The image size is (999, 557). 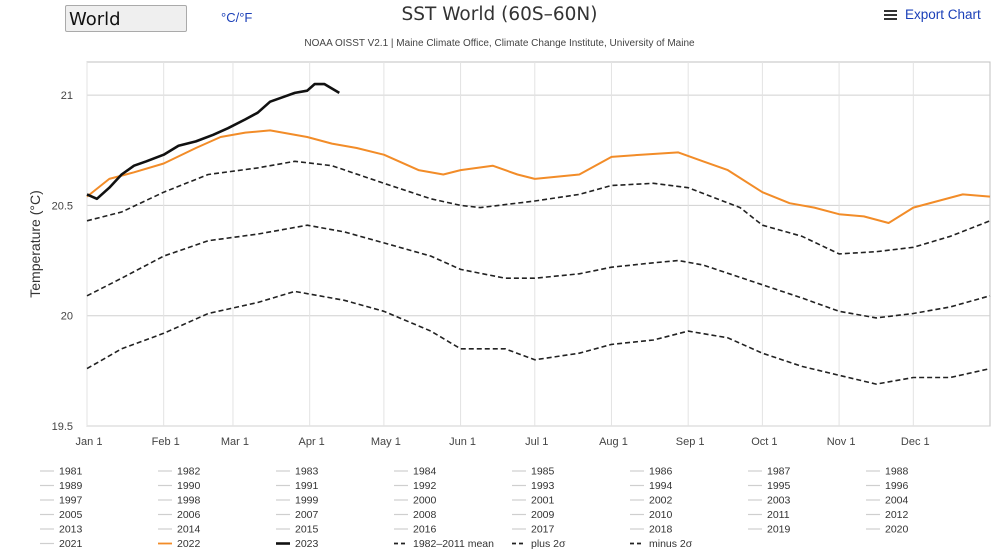 I want to click on legend-item-label: 2007, so click(x=307, y=515).